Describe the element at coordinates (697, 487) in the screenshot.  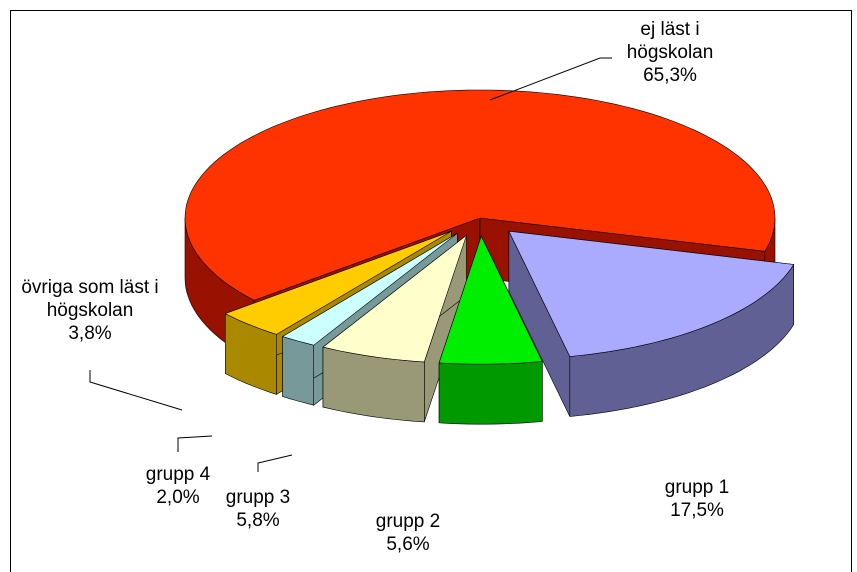
I see `slice-name: grupp 1` at that location.